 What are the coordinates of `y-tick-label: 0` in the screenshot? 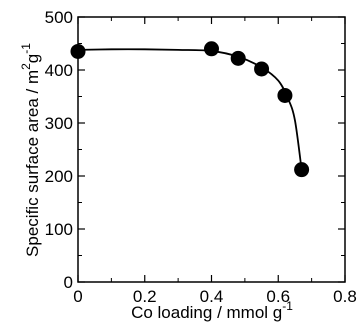 It's located at (68, 282).